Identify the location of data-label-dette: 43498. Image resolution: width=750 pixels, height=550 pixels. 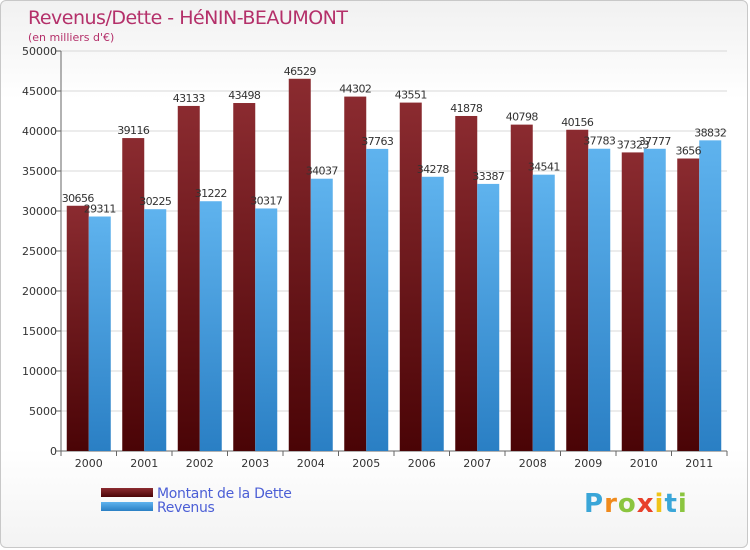
(244, 95).